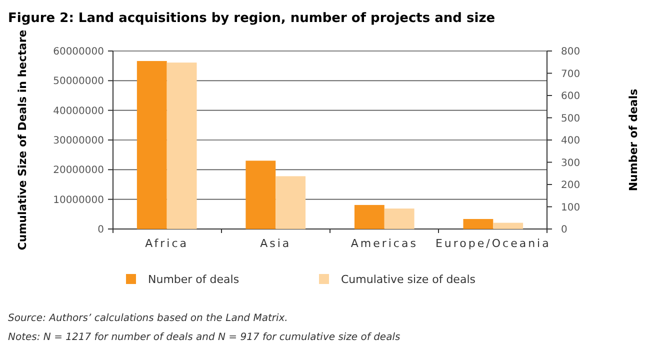  I want to click on chart-title: Figure 2: Land acquisitions by region, number of projects and size, so click(252, 18).